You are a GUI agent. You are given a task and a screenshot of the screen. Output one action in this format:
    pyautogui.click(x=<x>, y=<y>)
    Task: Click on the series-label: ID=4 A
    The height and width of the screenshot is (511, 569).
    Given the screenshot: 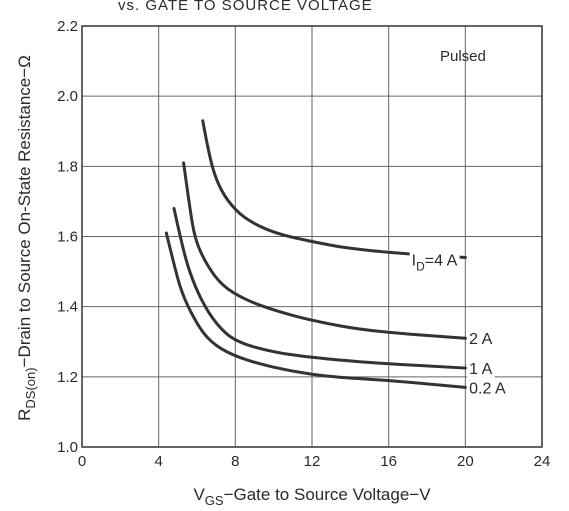 What is the action you would take?
    pyautogui.click(x=435, y=262)
    